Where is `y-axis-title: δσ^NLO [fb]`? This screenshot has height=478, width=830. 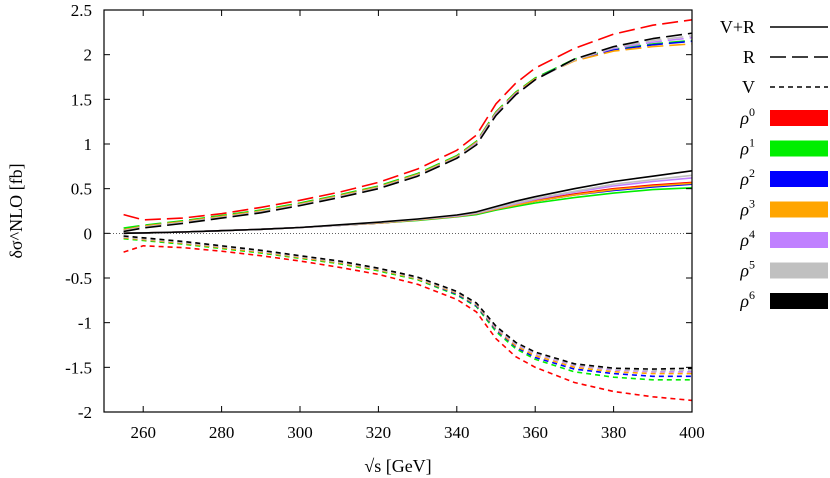
y-axis-title: δσ^NLO [fb] is located at coordinates (16, 210).